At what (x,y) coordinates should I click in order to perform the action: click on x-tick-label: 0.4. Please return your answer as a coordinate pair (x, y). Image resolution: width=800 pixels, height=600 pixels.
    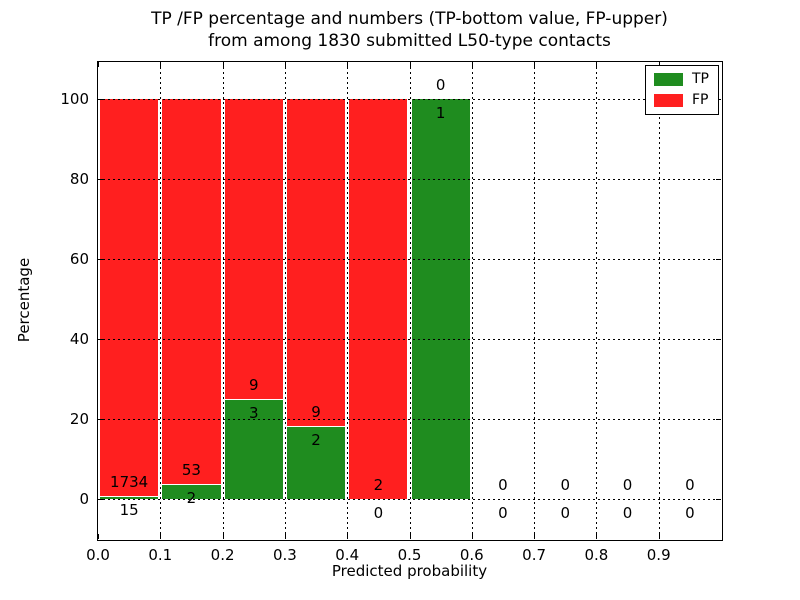
    Looking at the image, I should click on (347, 555).